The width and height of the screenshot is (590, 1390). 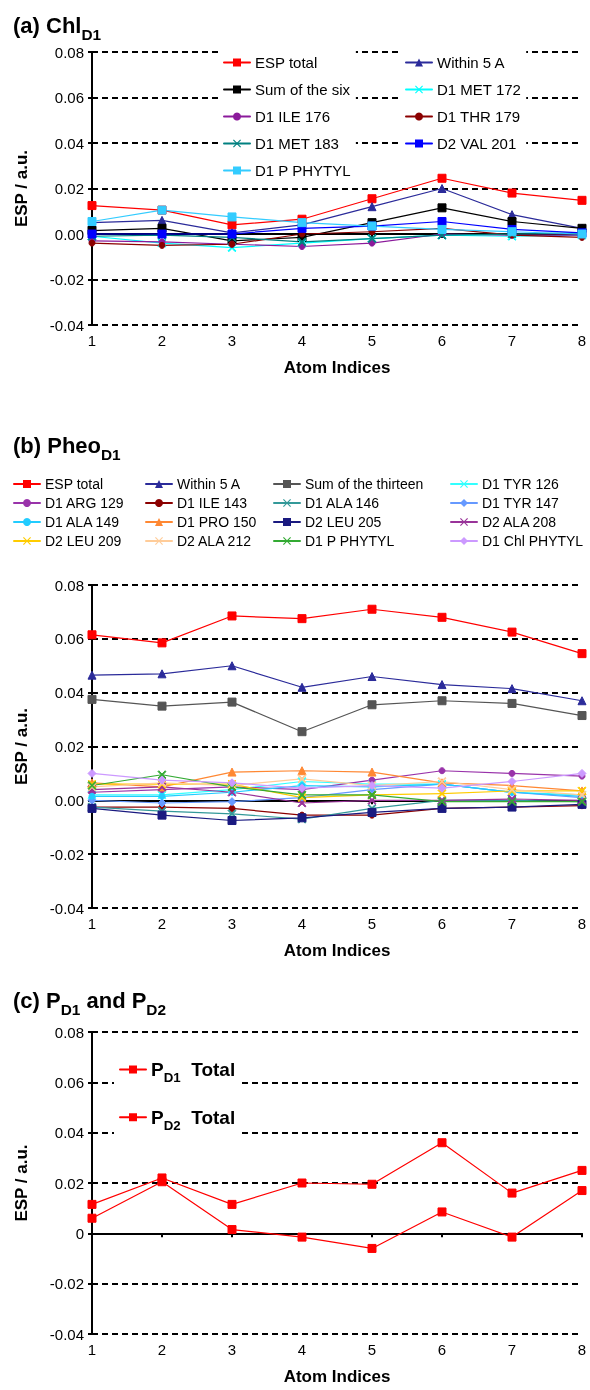 I want to click on legend-label: Sum of the thirteen, so click(x=364, y=484).